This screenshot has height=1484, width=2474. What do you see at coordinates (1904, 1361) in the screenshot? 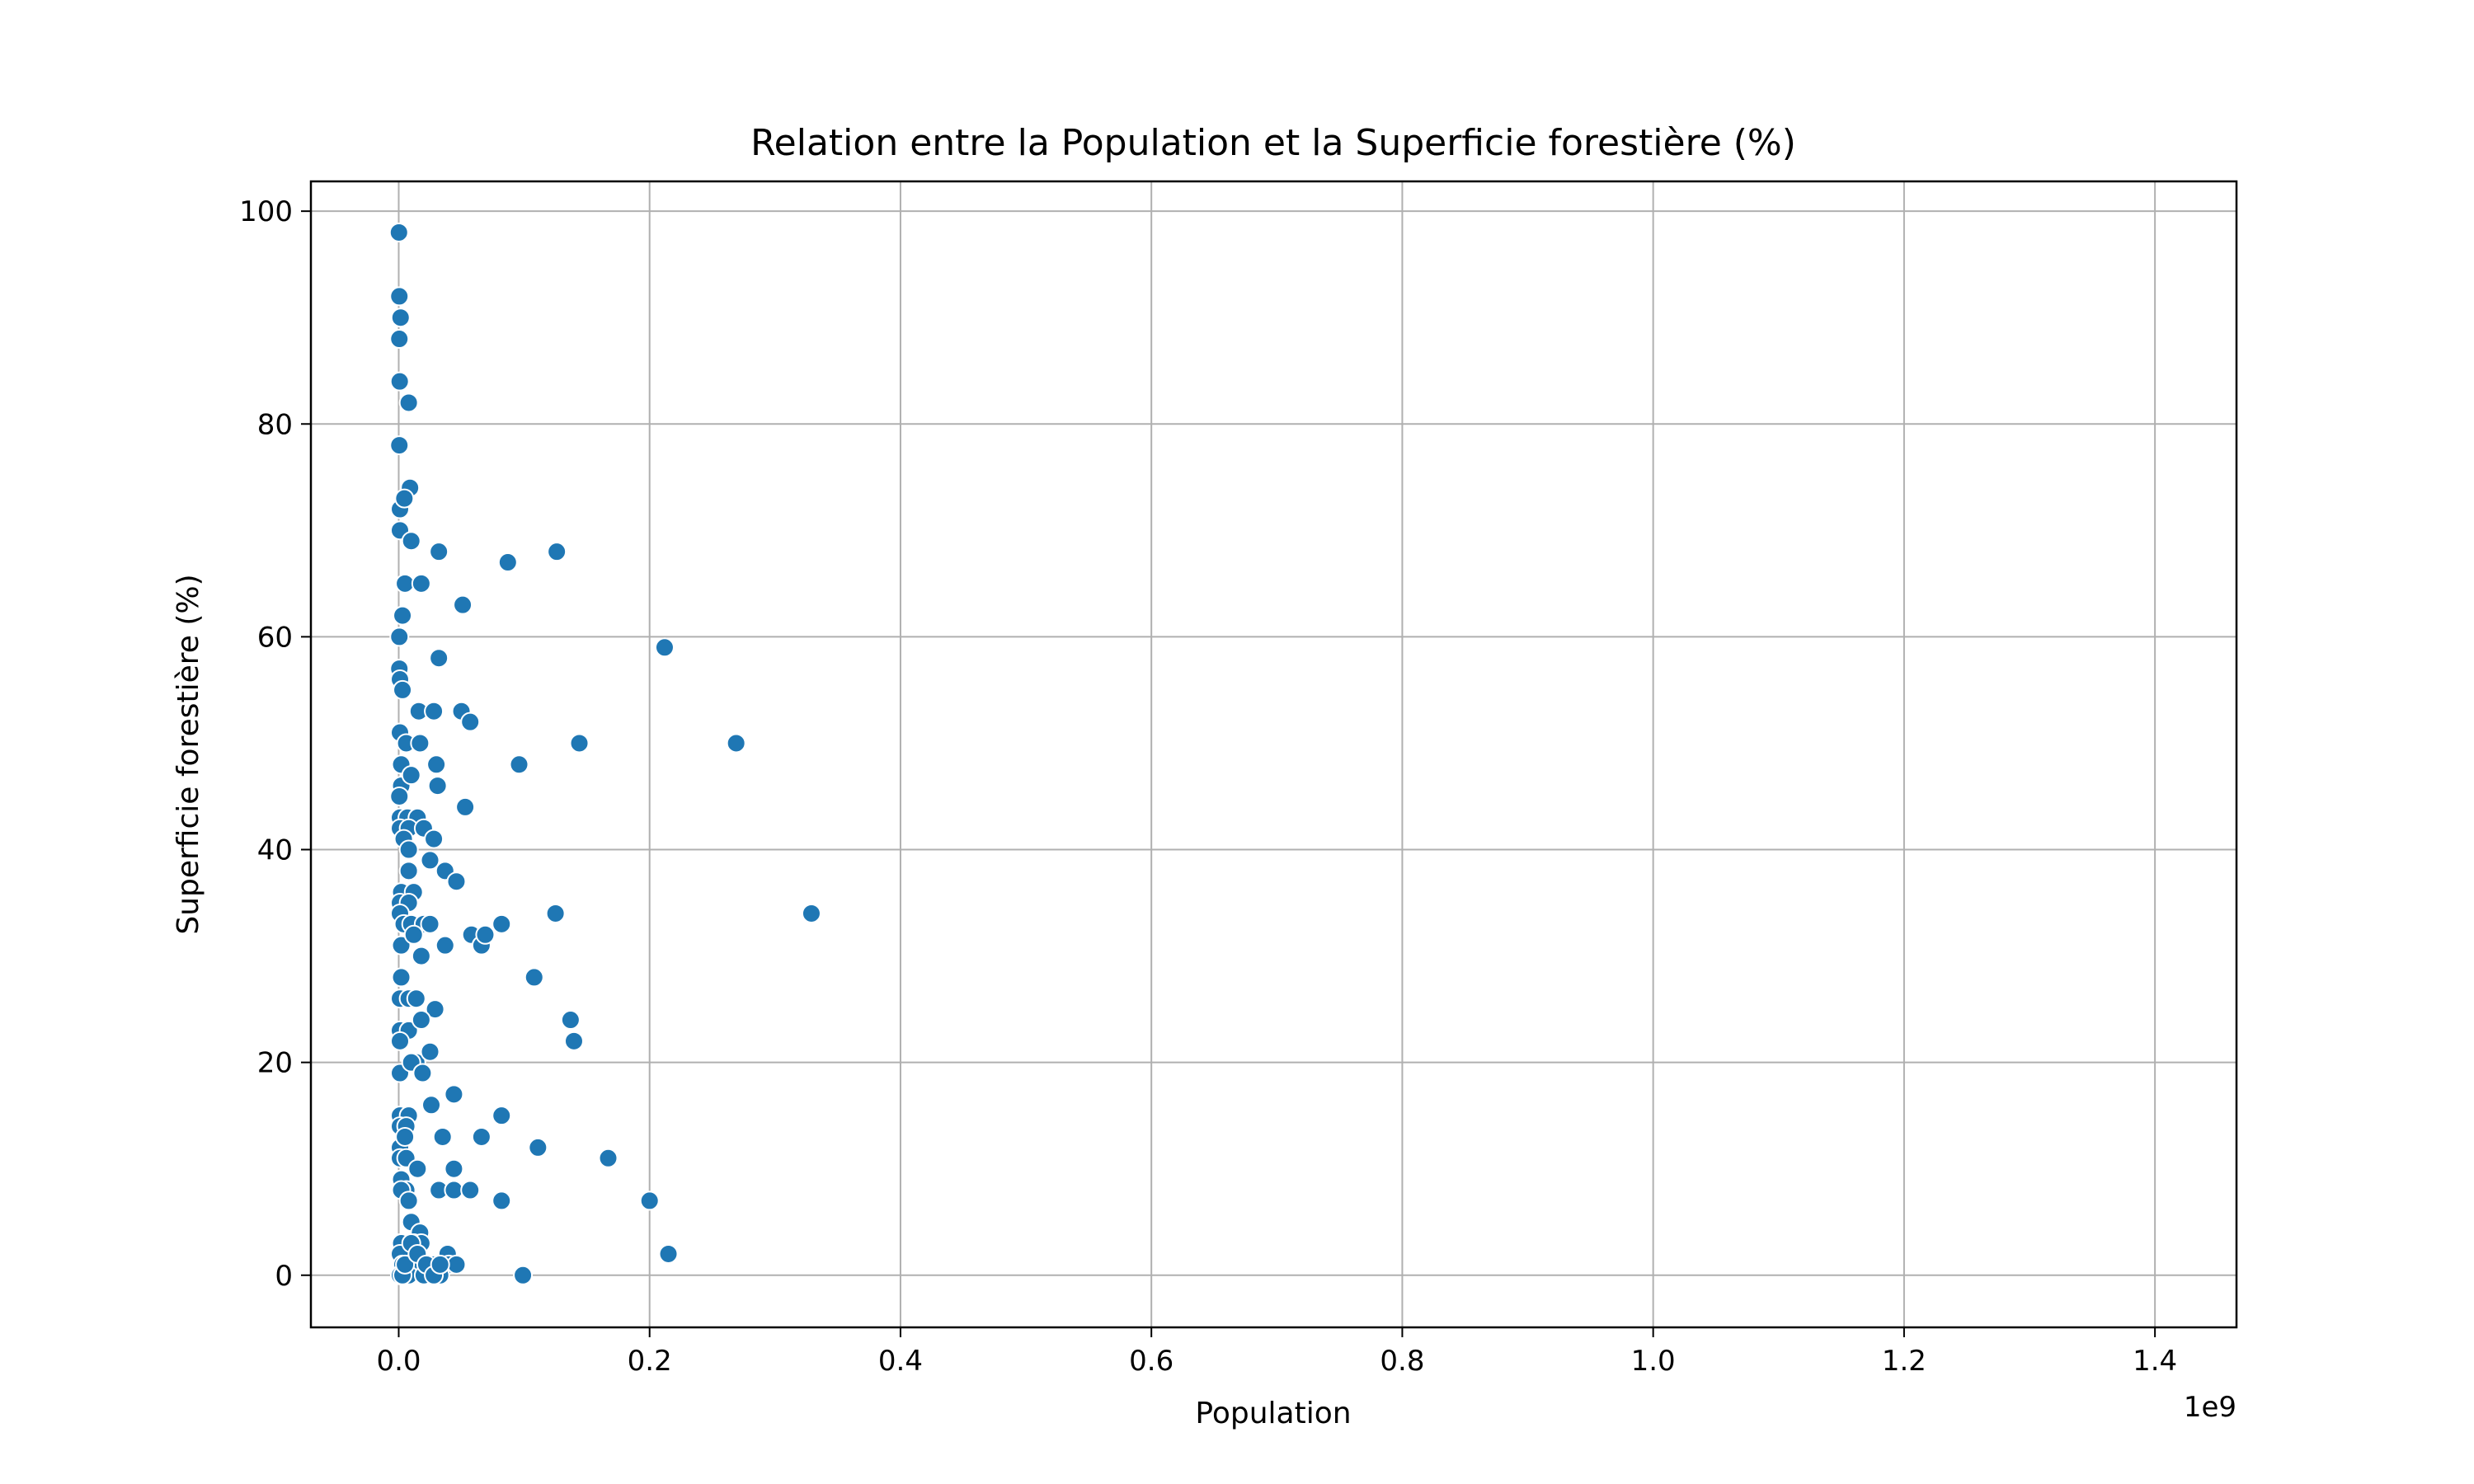
I see `x-tick-label: 1.2` at bounding box center [1904, 1361].